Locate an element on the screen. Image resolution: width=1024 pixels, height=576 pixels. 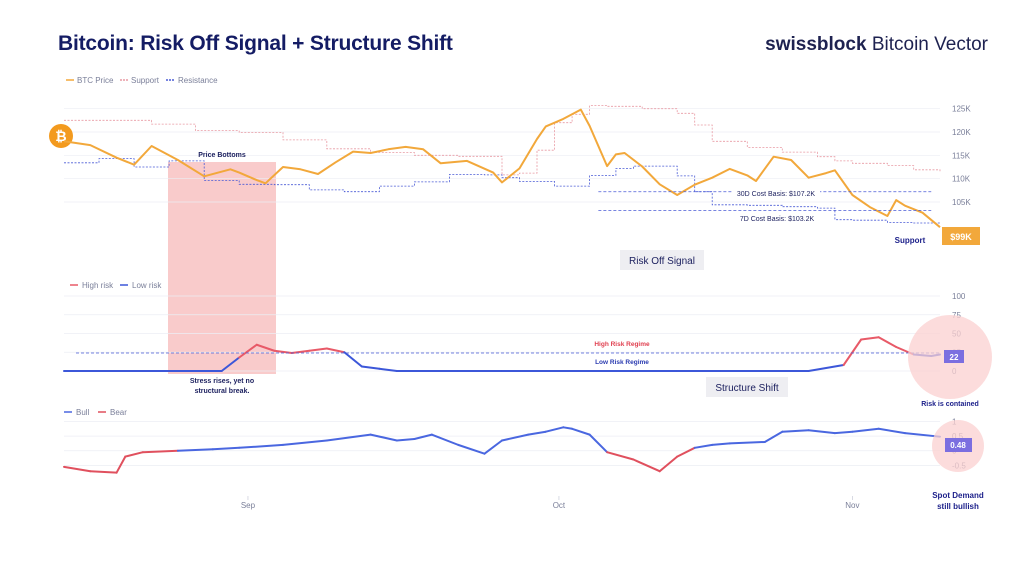
stress-annotation-line2: structural break. is located at coordinates (222, 391).